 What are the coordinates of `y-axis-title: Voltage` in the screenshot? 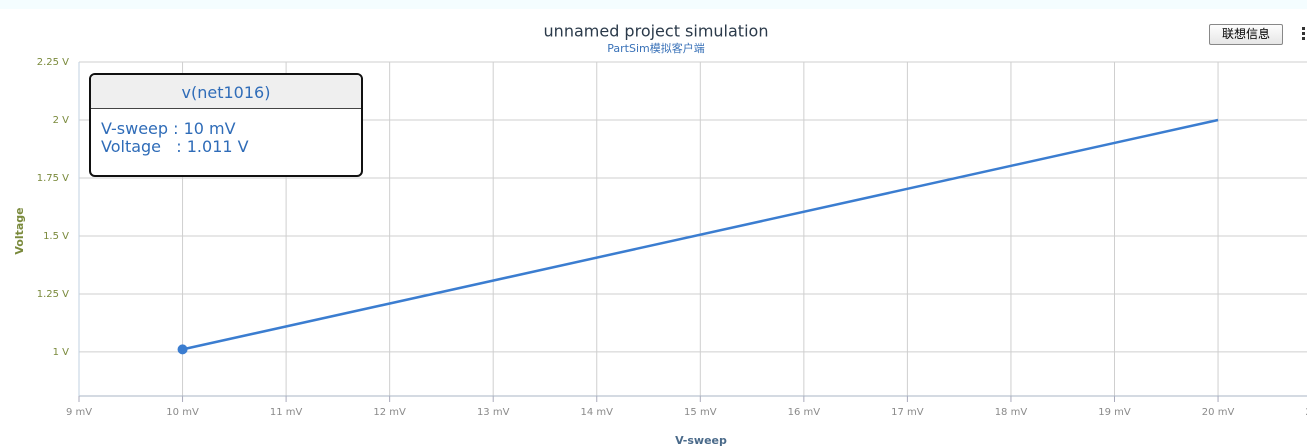 It's located at (19, 230).